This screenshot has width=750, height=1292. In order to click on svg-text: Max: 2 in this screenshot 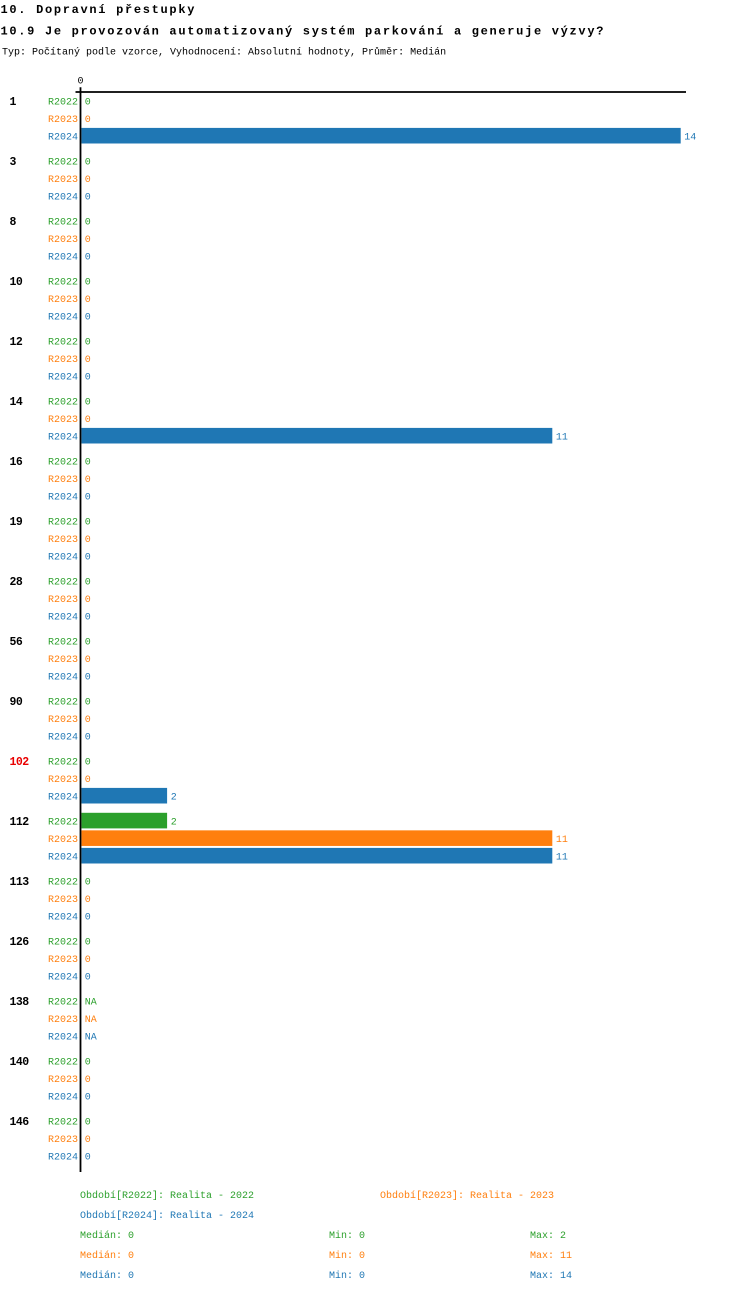, I will do `click(548, 1236)`.